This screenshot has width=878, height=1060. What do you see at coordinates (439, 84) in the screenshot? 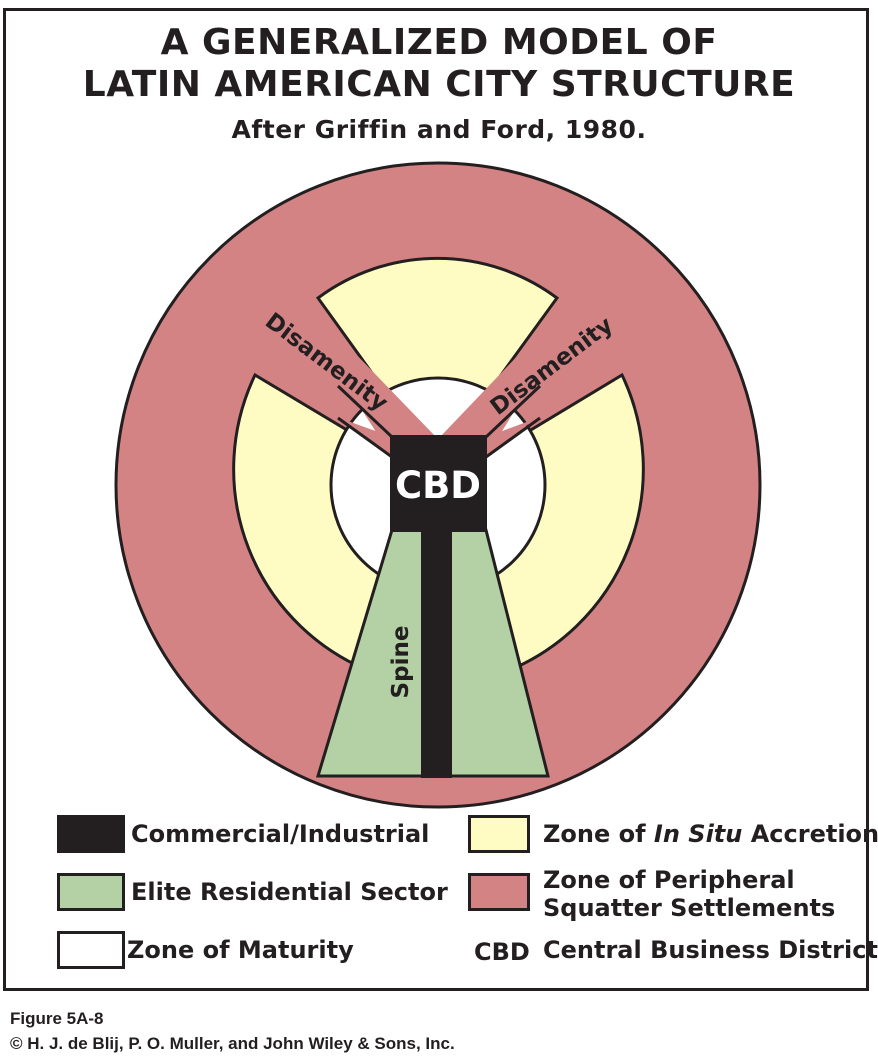
I see `title-line-2: LATIN AMERICAN CITY STRUCTURE` at bounding box center [439, 84].